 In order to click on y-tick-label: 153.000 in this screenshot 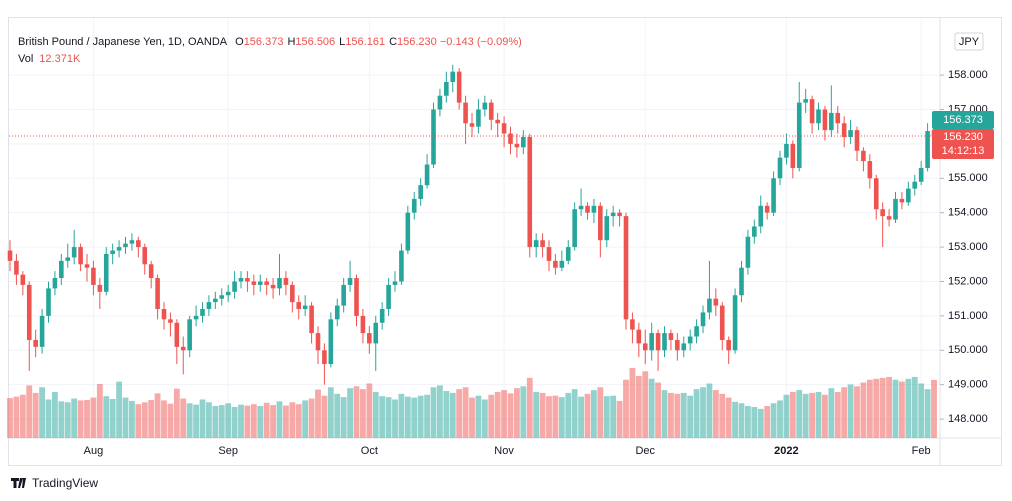, I will do `click(968, 247)`.